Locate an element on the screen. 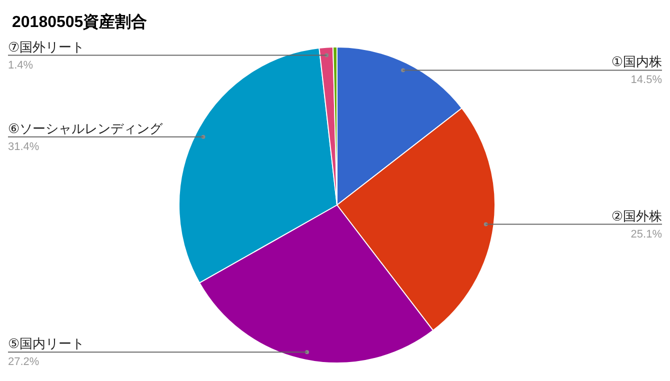 The height and width of the screenshot is (381, 670). data-label: 14.5% is located at coordinates (646, 80).